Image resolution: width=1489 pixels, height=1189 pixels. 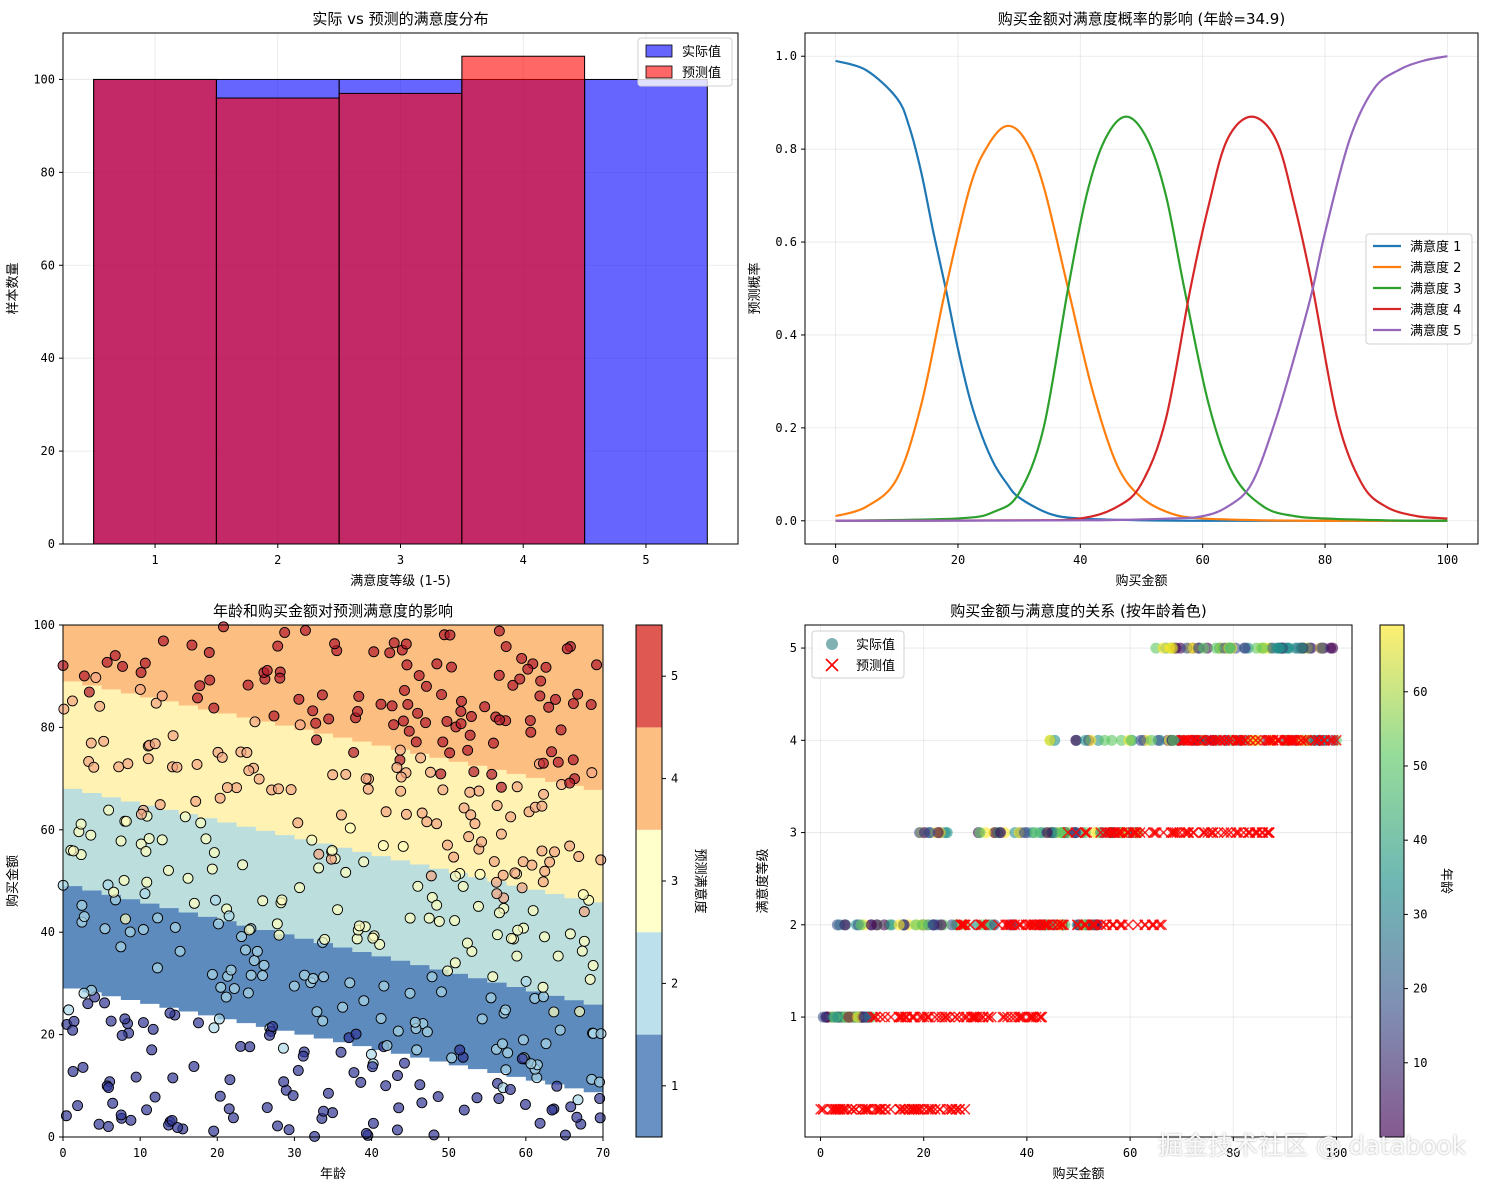 What do you see at coordinates (1141, 19) in the screenshot?
I see `chart-title: 购买金额对满意度概率的影响 (年龄=34.9)` at bounding box center [1141, 19].